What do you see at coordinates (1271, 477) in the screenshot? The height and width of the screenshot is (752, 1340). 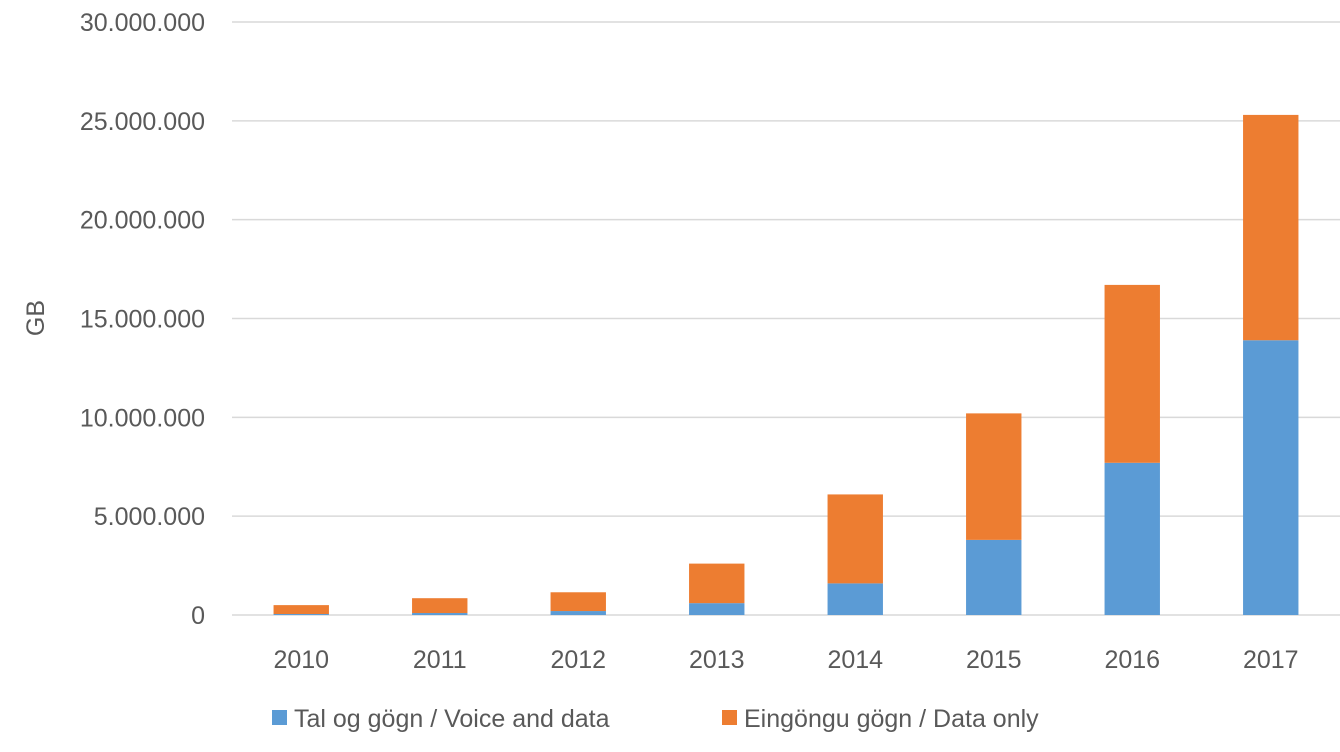 I see `bar-segment-voice-and-data-2017` at bounding box center [1271, 477].